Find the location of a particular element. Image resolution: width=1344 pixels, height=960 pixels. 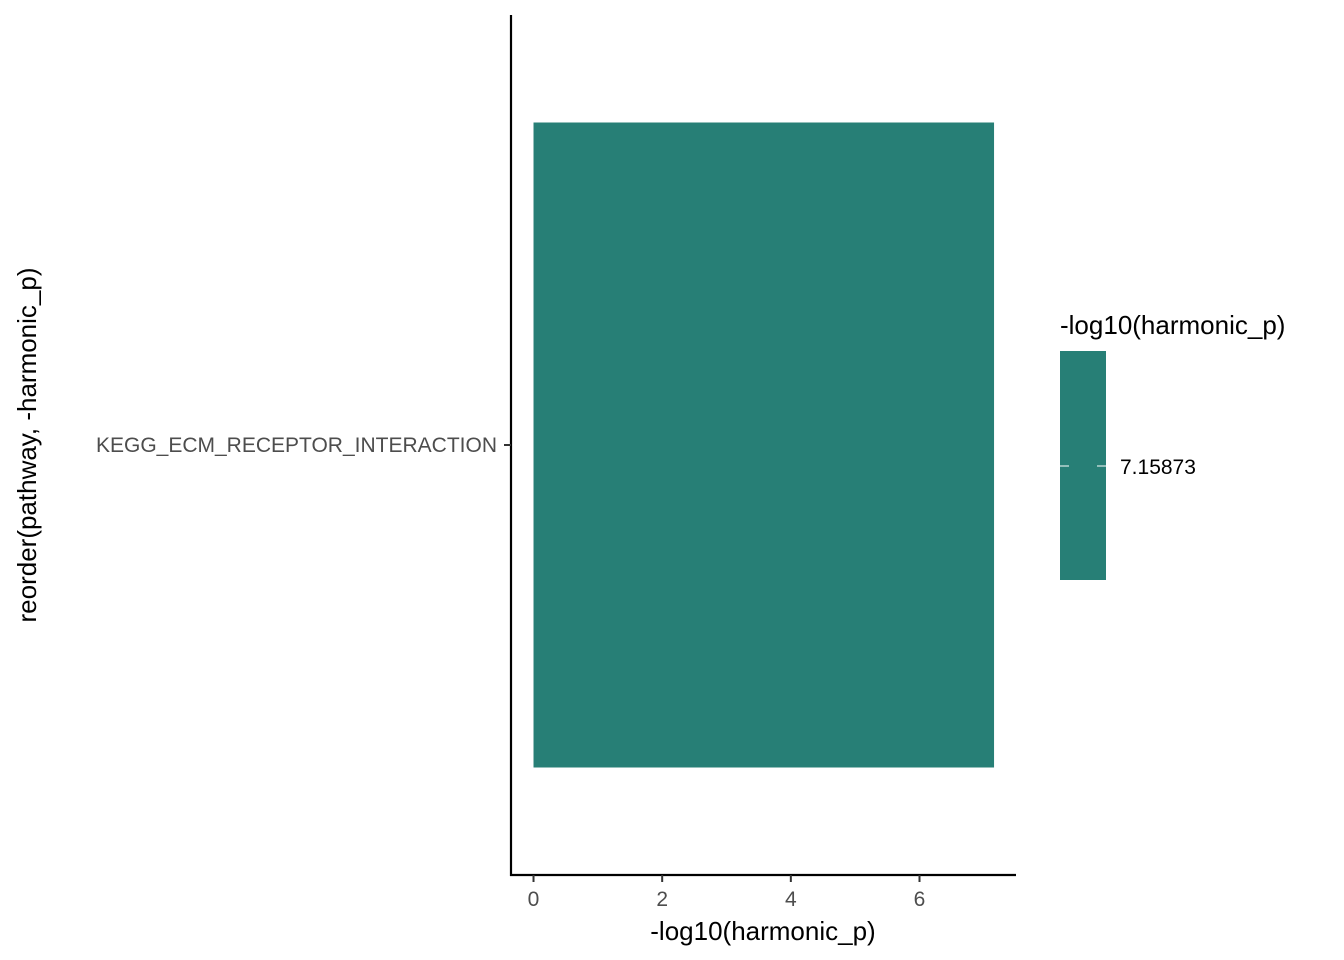

y-ticks-group: KEGG_ECM_RECEPTOR_INTERACTION is located at coordinates (303, 445).